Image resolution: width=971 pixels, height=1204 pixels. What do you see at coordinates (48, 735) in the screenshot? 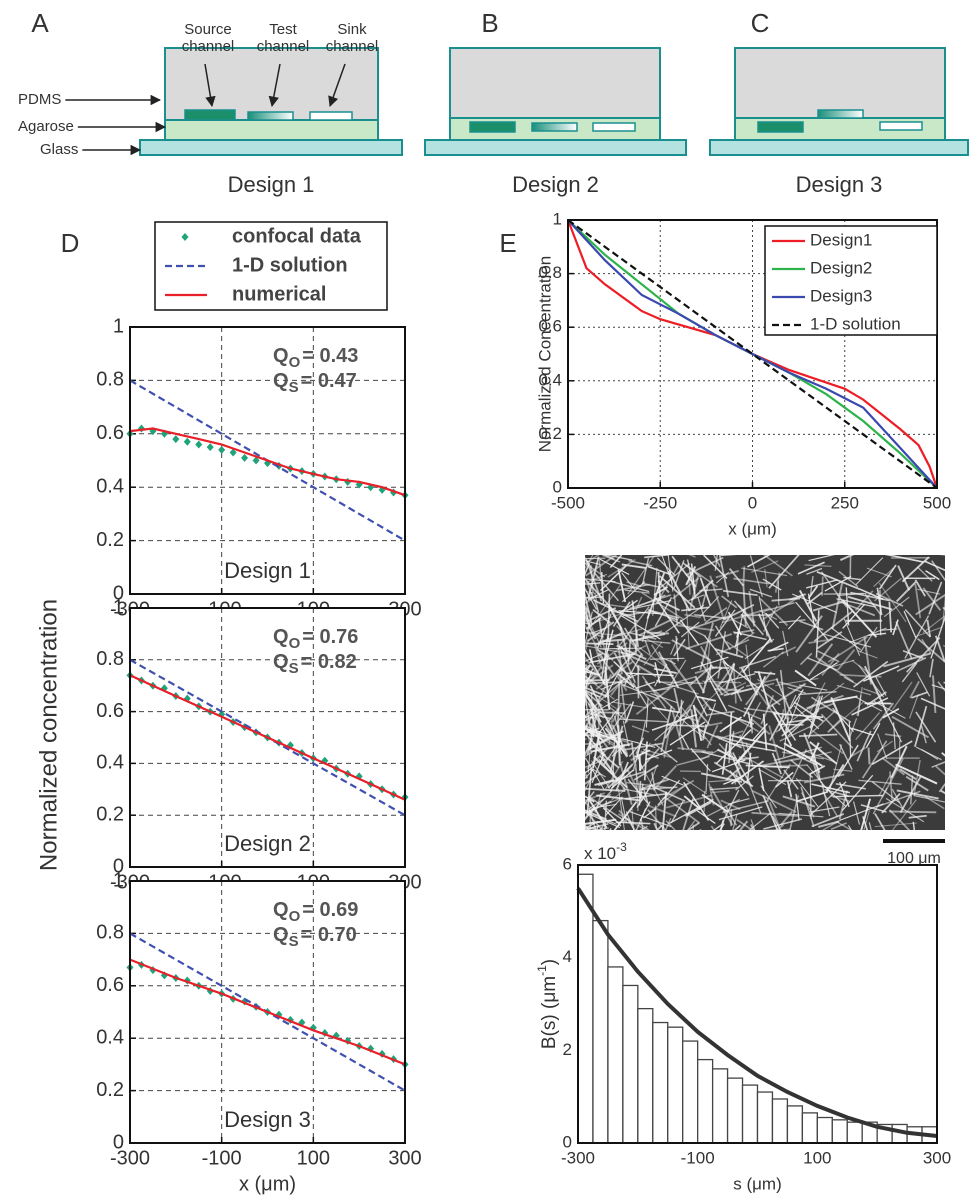
I see `y-axis-label: Normalized concentration` at bounding box center [48, 735].